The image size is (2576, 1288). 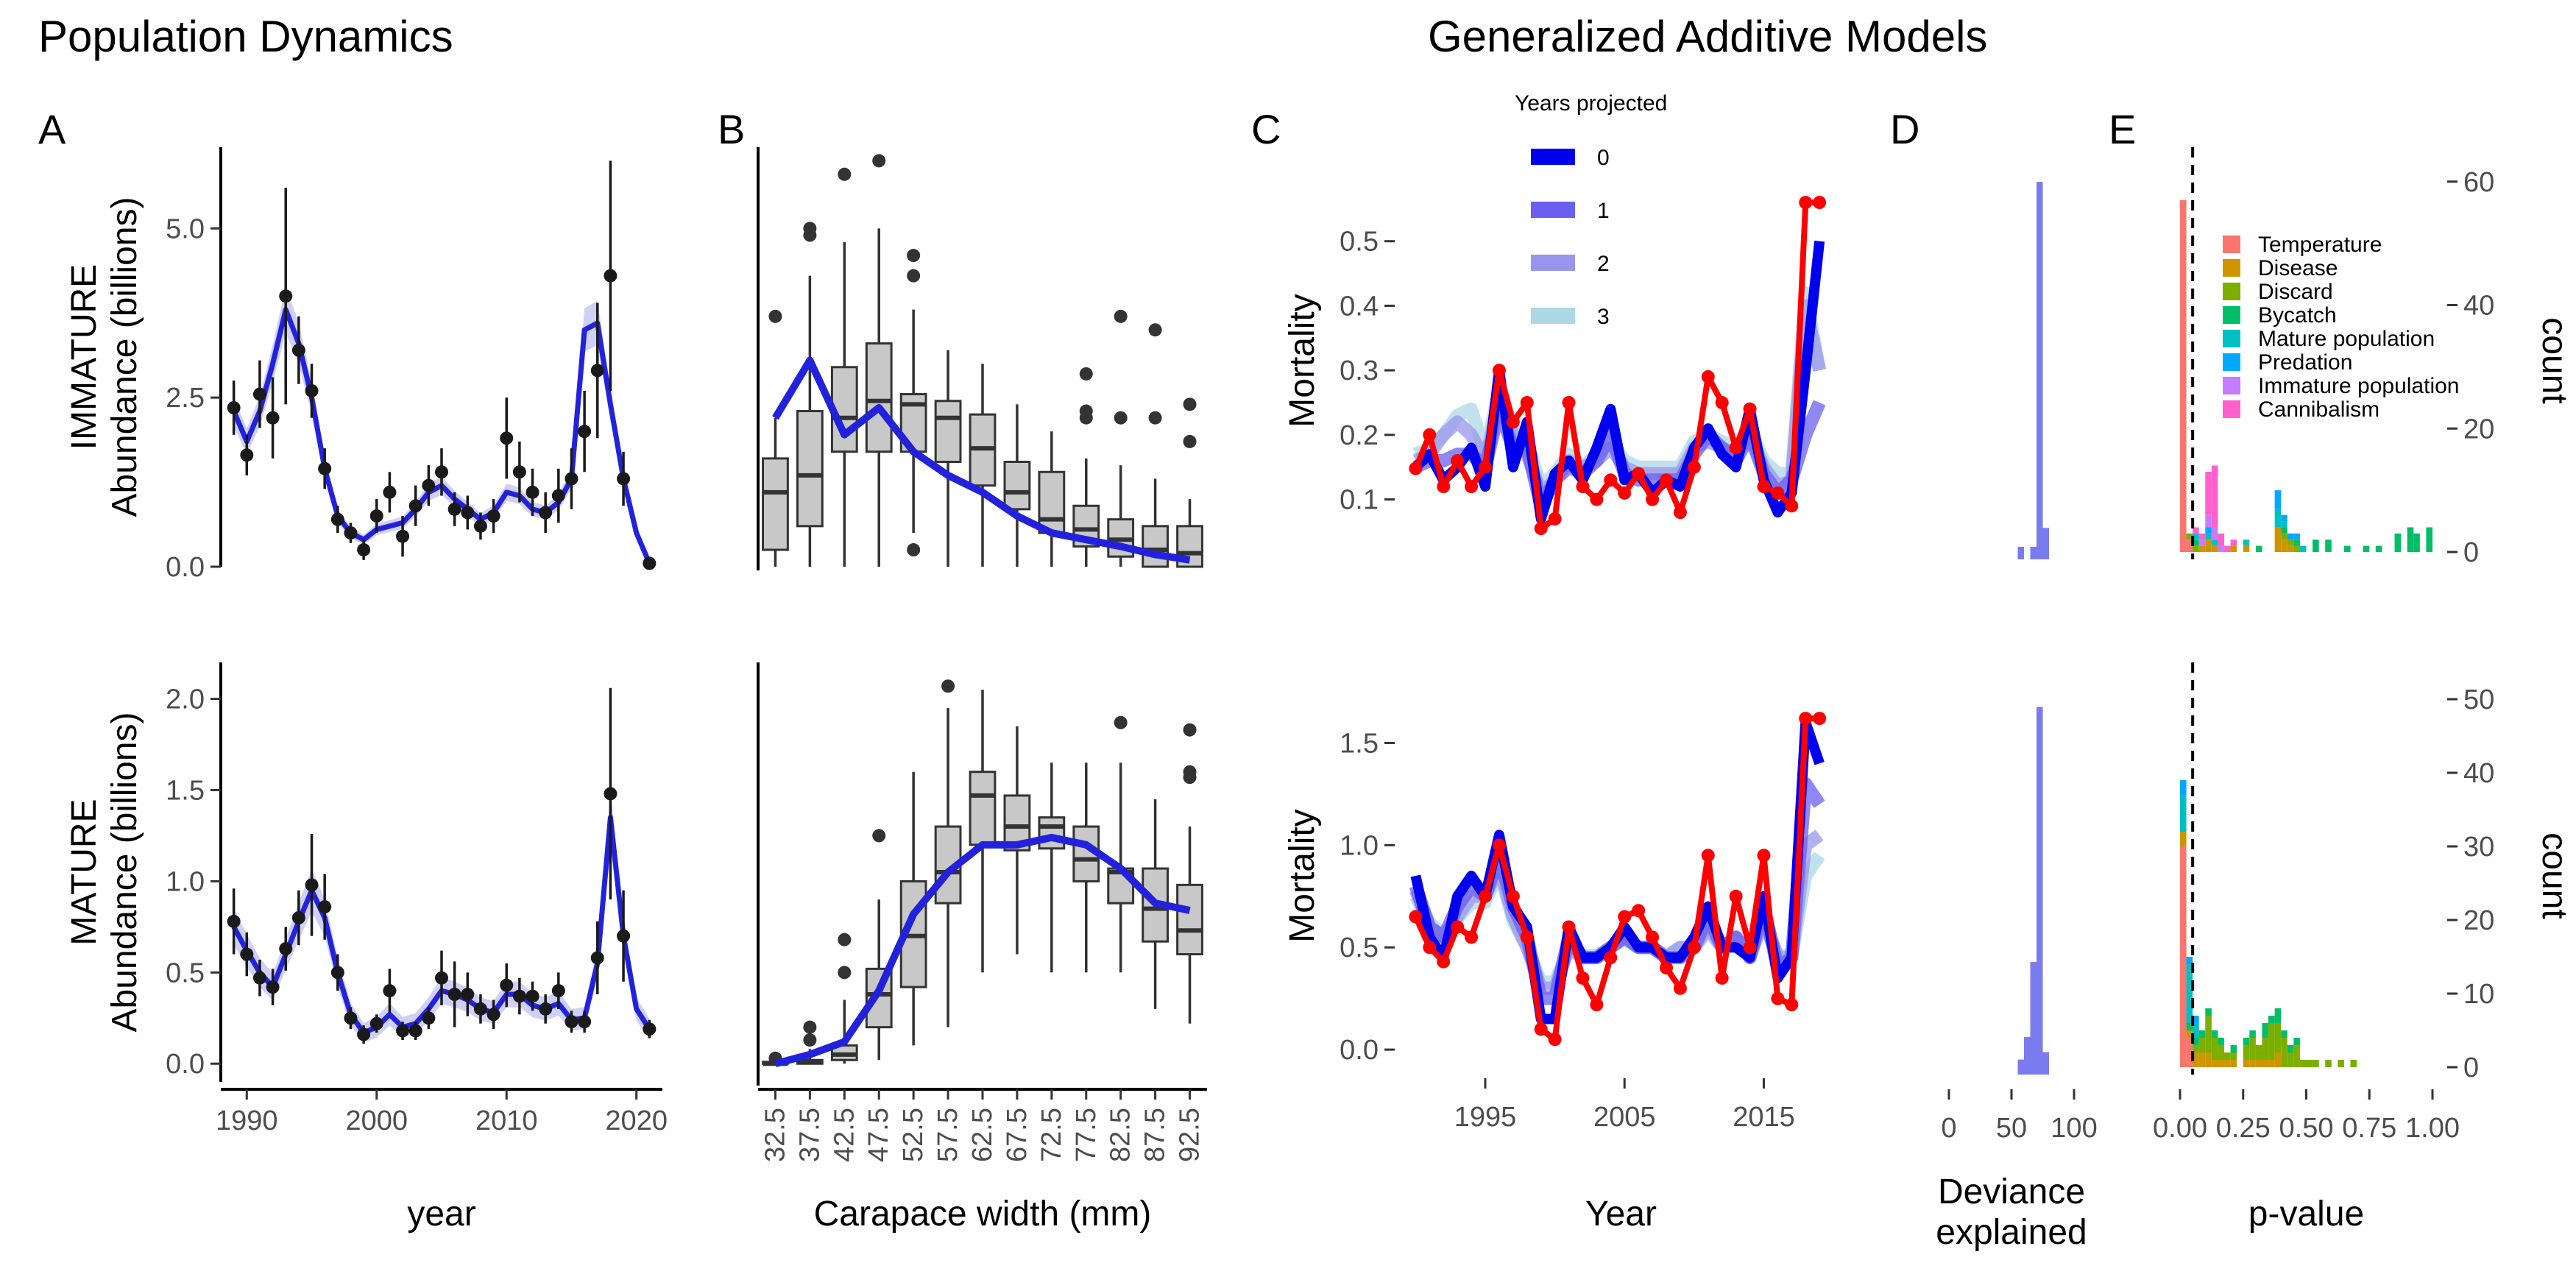 What do you see at coordinates (1086, 1135) in the screenshot?
I see `b-x-tick-label: 77.5` at bounding box center [1086, 1135].